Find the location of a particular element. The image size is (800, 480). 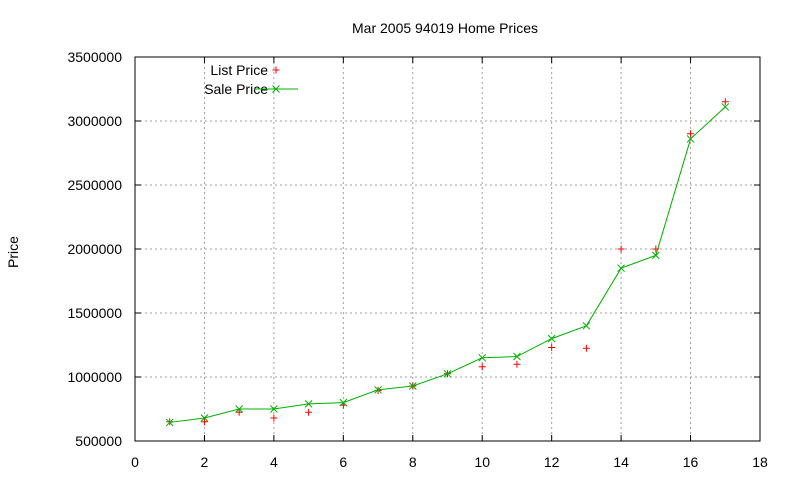

x-tick-label: 12 is located at coordinates (552, 462).